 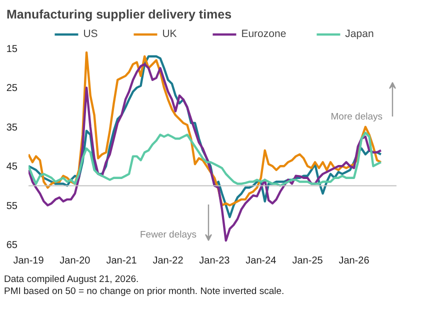 What do you see at coordinates (122, 261) in the screenshot?
I see `x-tick-label: Jan-21` at bounding box center [122, 261].